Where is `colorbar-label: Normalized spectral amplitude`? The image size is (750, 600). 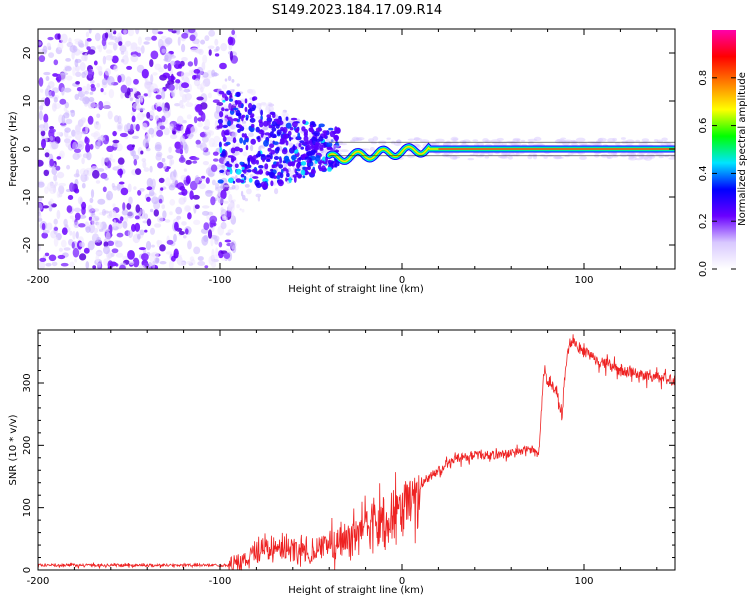
colorbar-label: Normalized spectral amplitude is located at coordinates (742, 149).